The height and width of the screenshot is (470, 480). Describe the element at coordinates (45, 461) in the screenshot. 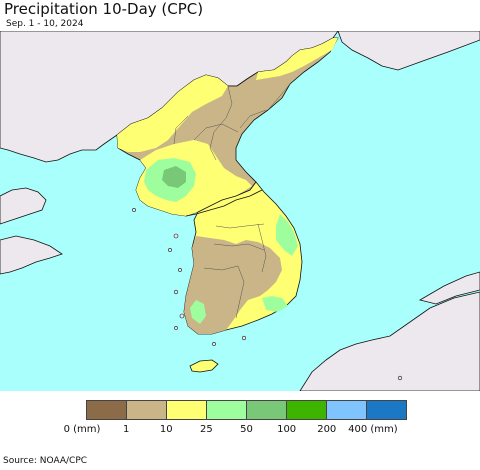

I see `source-credit: Source: NOAA/CPC` at that location.